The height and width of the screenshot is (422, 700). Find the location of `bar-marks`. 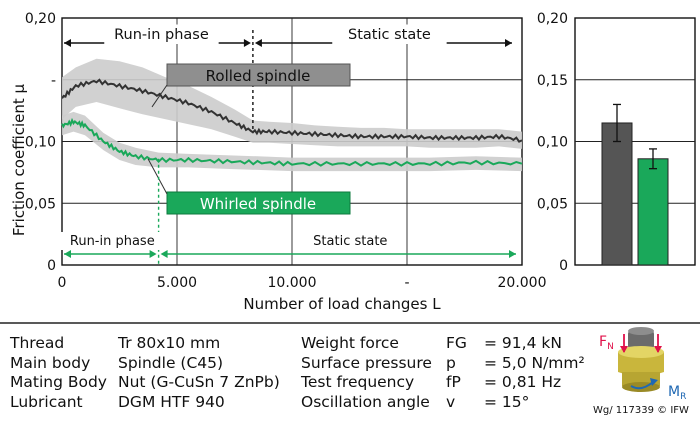

bar-marks is located at coordinates (635, 184).